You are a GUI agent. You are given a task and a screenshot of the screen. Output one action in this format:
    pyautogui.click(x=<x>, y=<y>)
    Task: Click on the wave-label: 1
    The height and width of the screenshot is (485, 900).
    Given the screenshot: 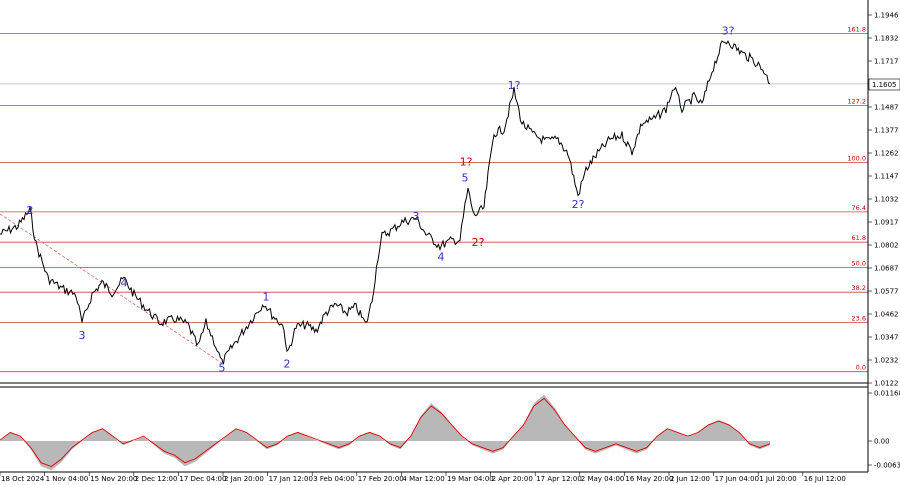 What is the action you would take?
    pyautogui.click(x=266, y=297)
    